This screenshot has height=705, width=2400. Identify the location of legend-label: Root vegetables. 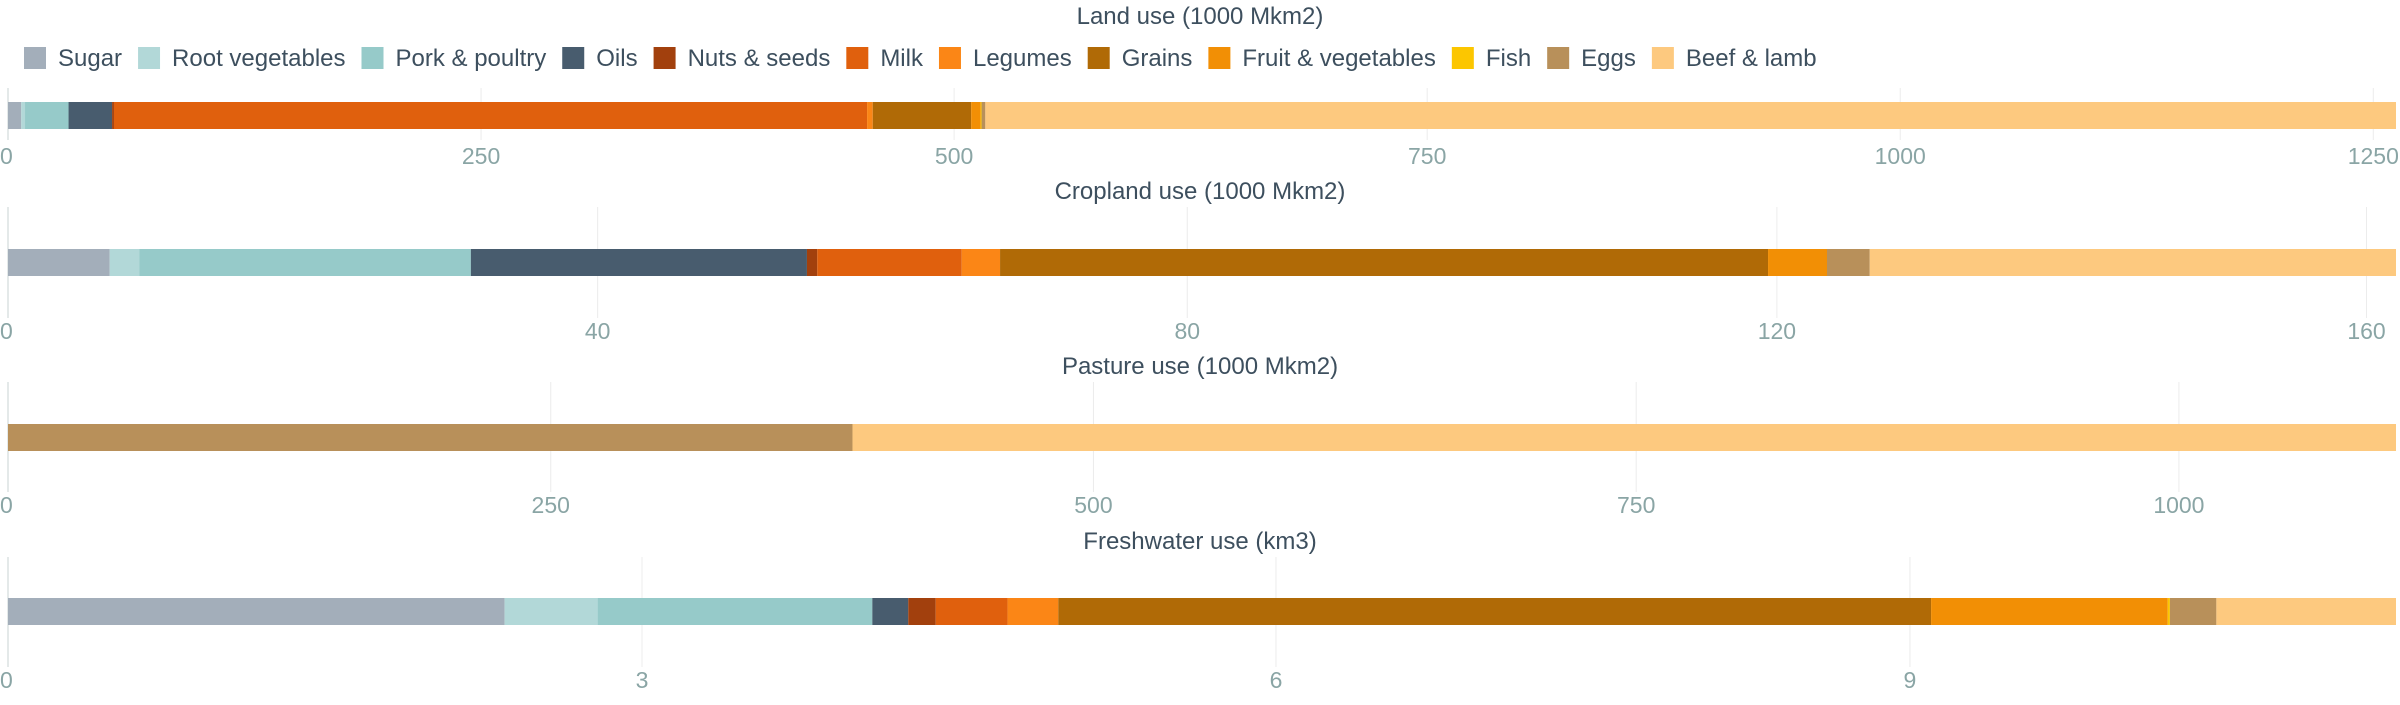
(258, 58).